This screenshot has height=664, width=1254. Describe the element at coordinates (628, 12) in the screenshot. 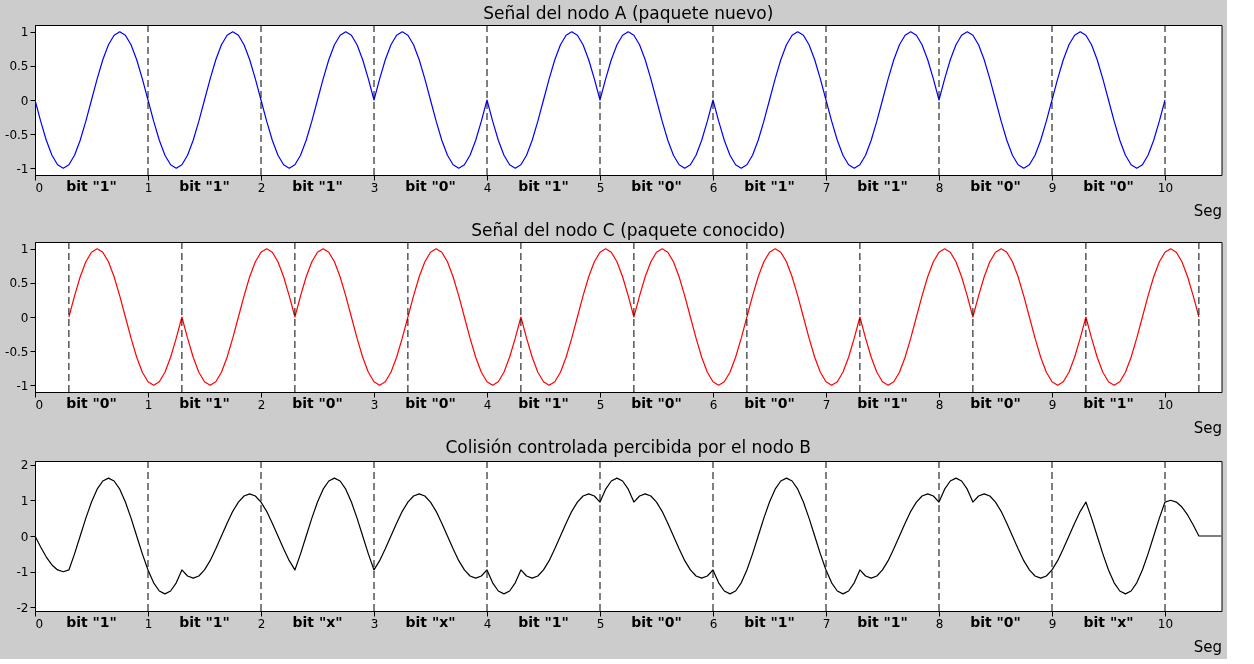

I see `chart-title: Señal del nodo A (paquete nuevo)` at that location.